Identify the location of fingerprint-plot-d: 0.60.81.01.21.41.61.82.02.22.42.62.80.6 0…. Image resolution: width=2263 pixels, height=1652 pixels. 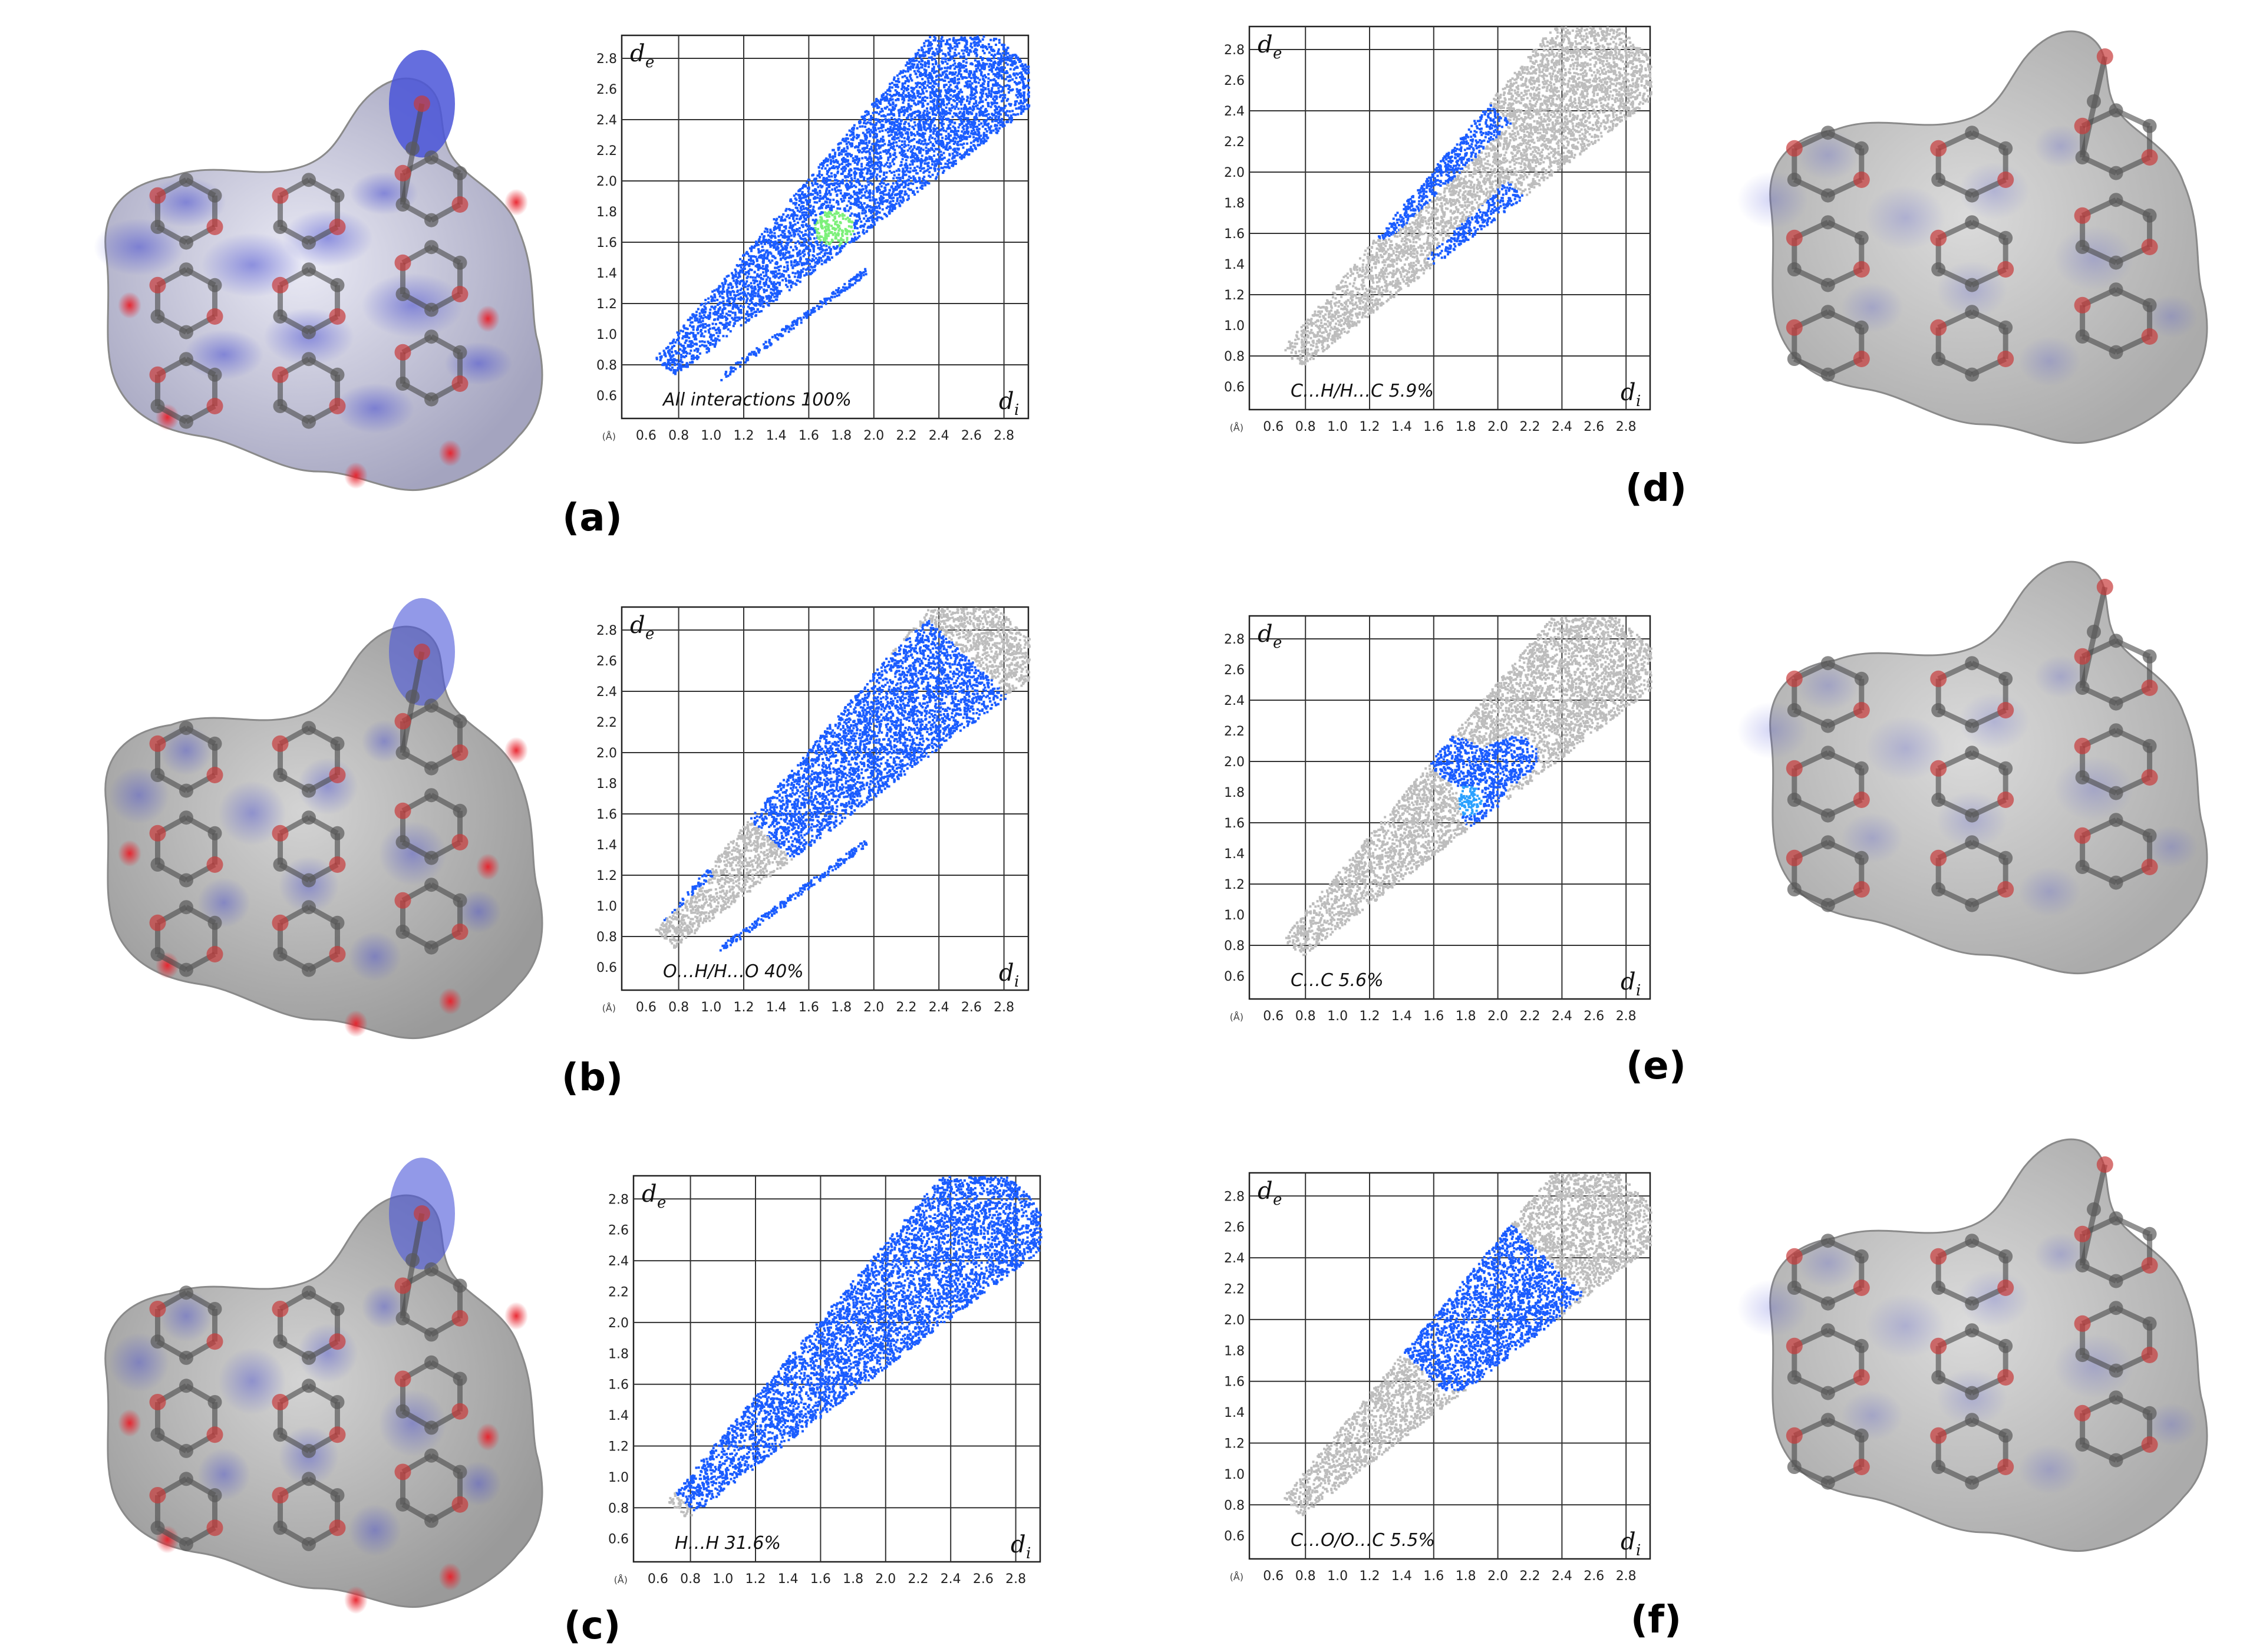
(1438, 230).